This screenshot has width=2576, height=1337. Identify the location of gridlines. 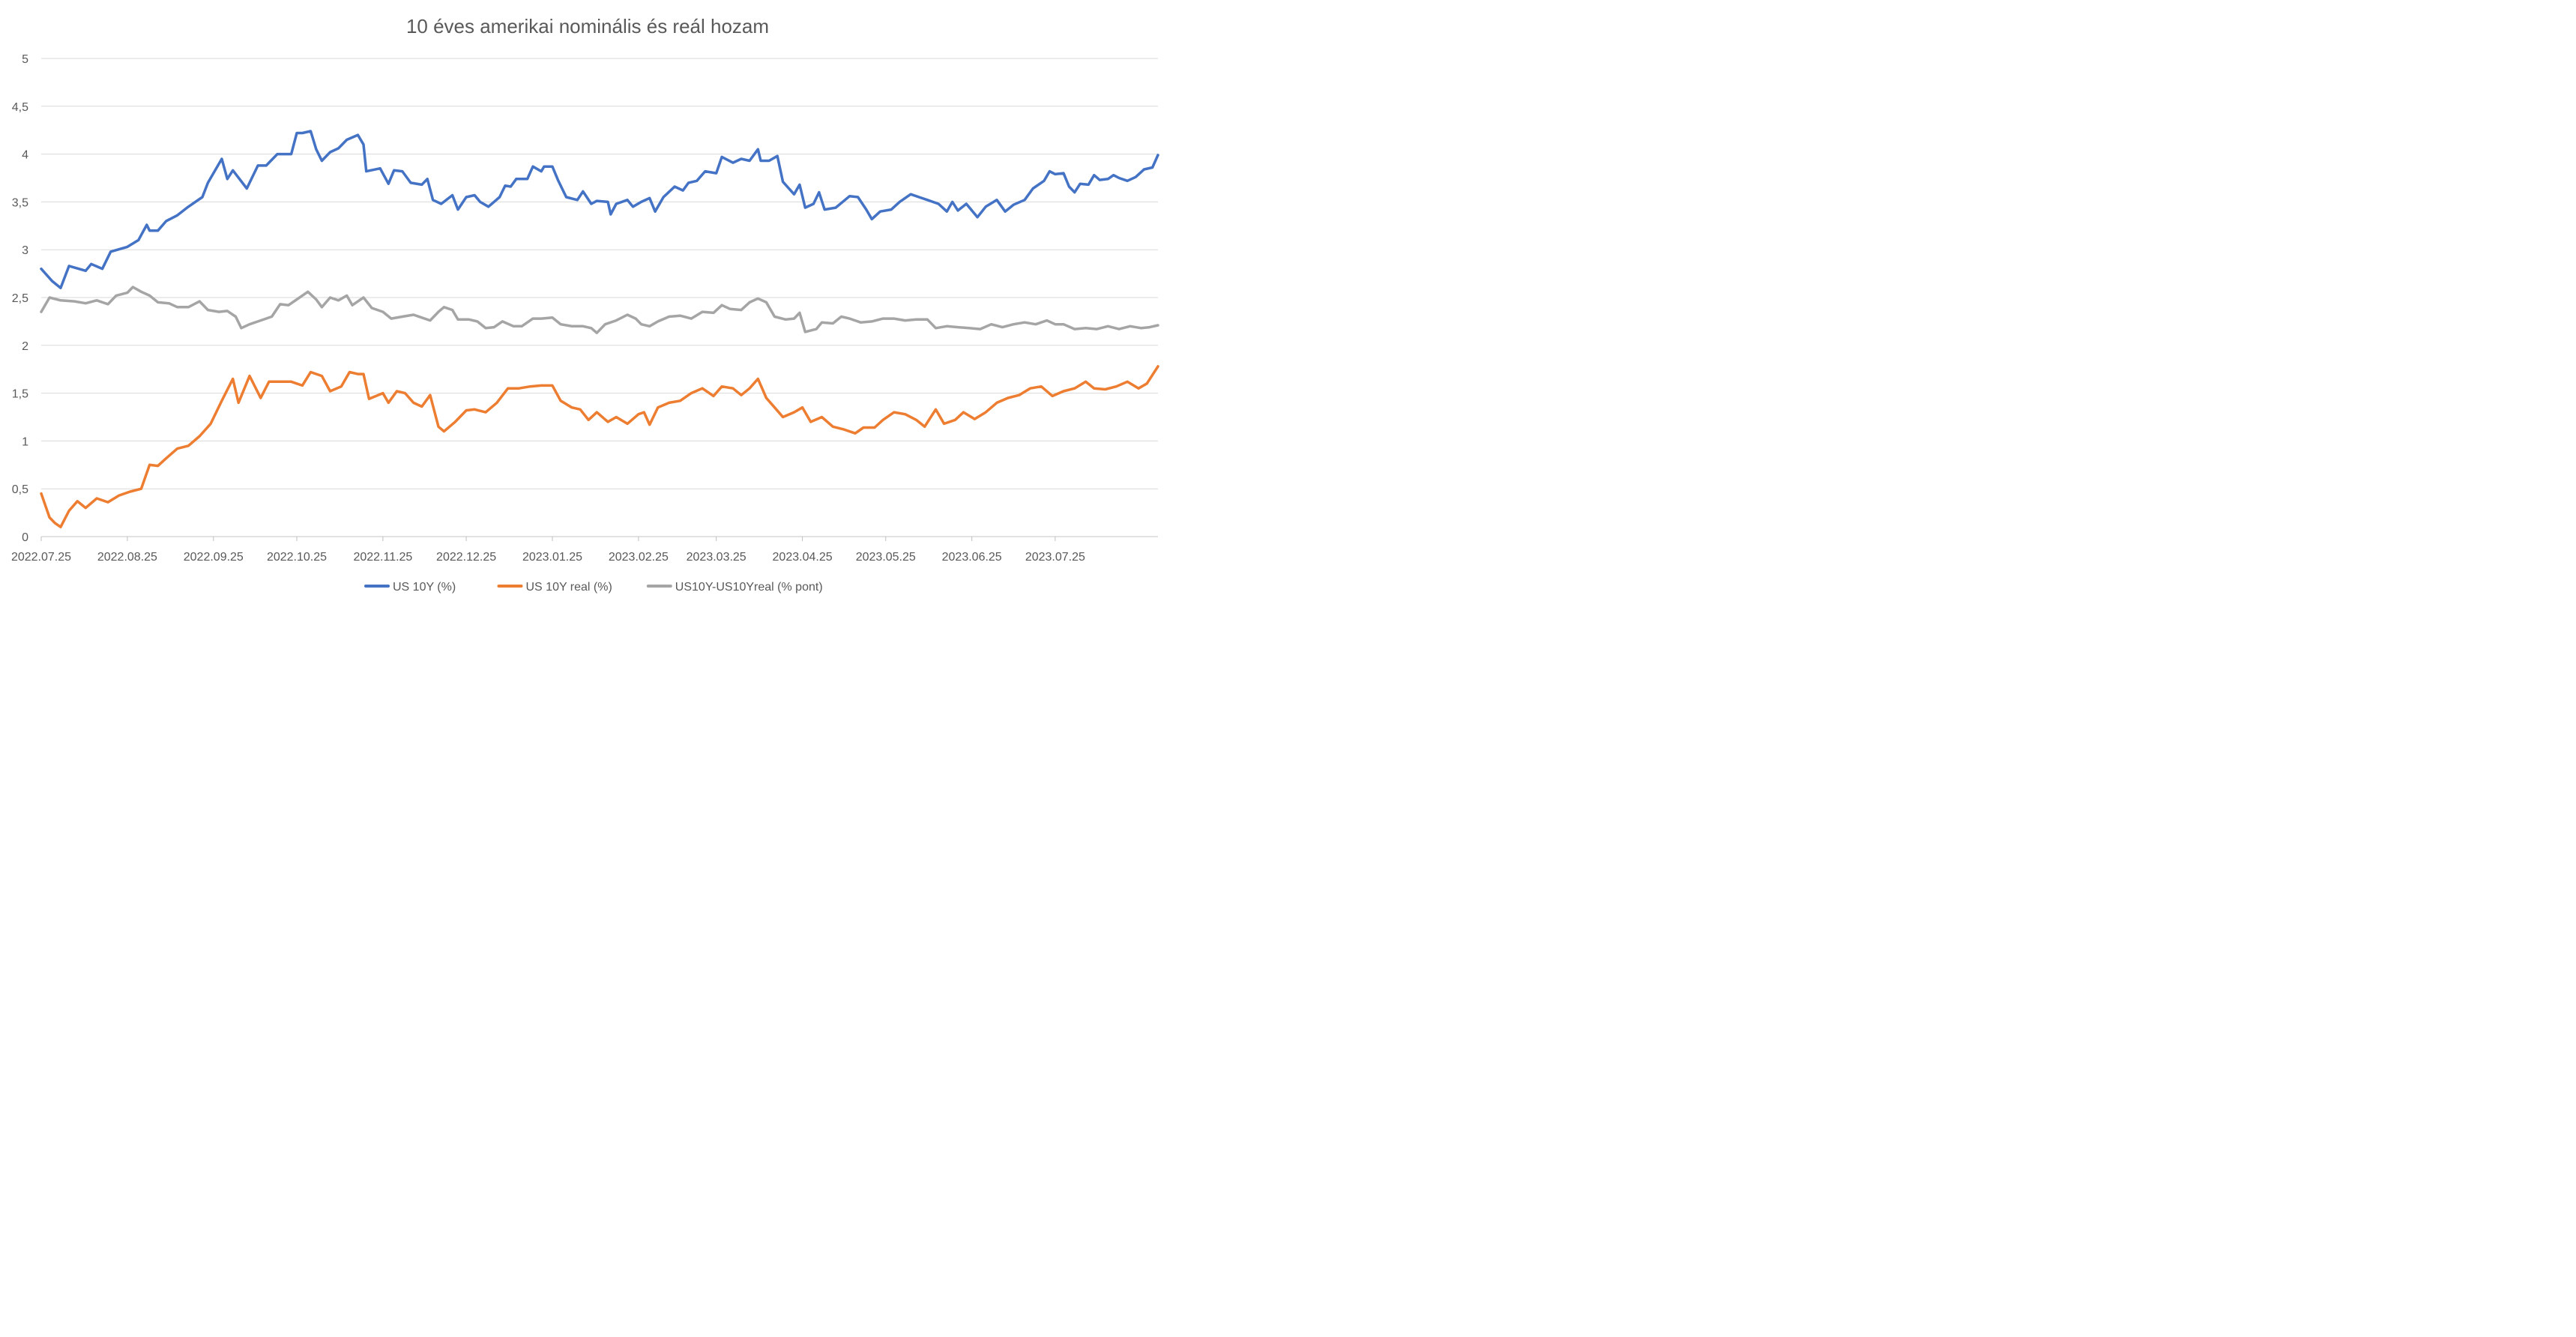
(600, 273).